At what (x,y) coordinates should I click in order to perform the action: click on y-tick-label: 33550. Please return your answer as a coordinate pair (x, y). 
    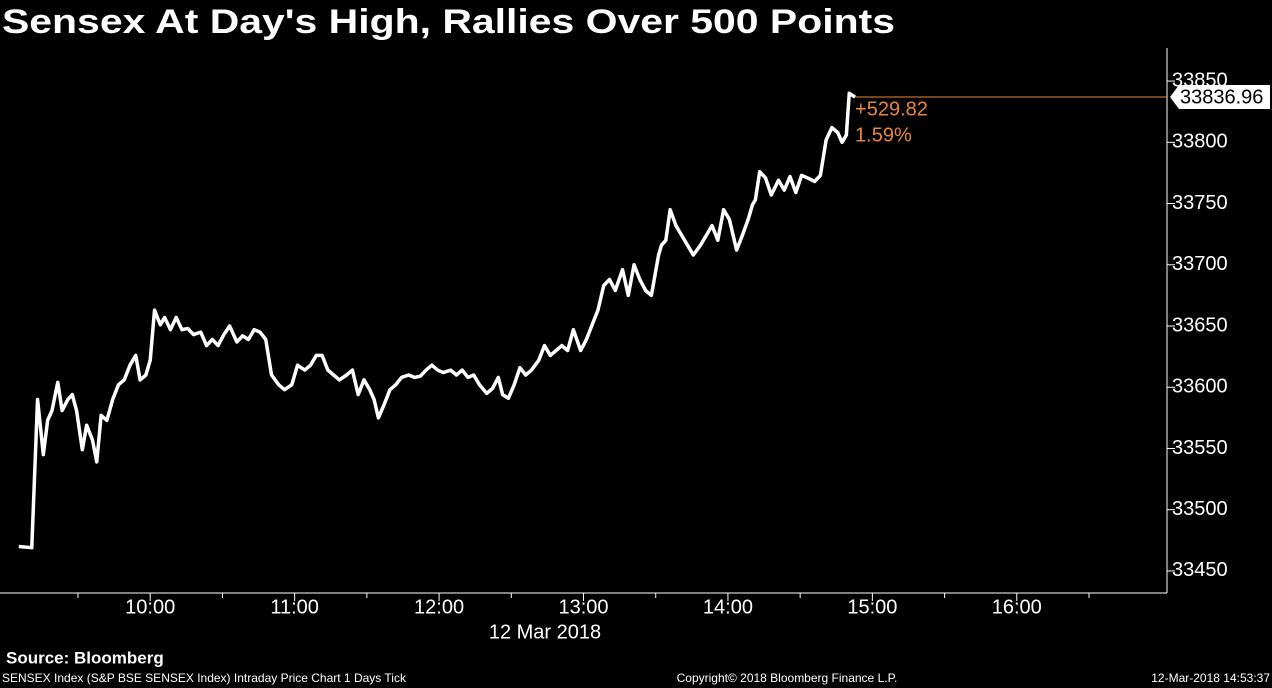
    Looking at the image, I should click on (1200, 448).